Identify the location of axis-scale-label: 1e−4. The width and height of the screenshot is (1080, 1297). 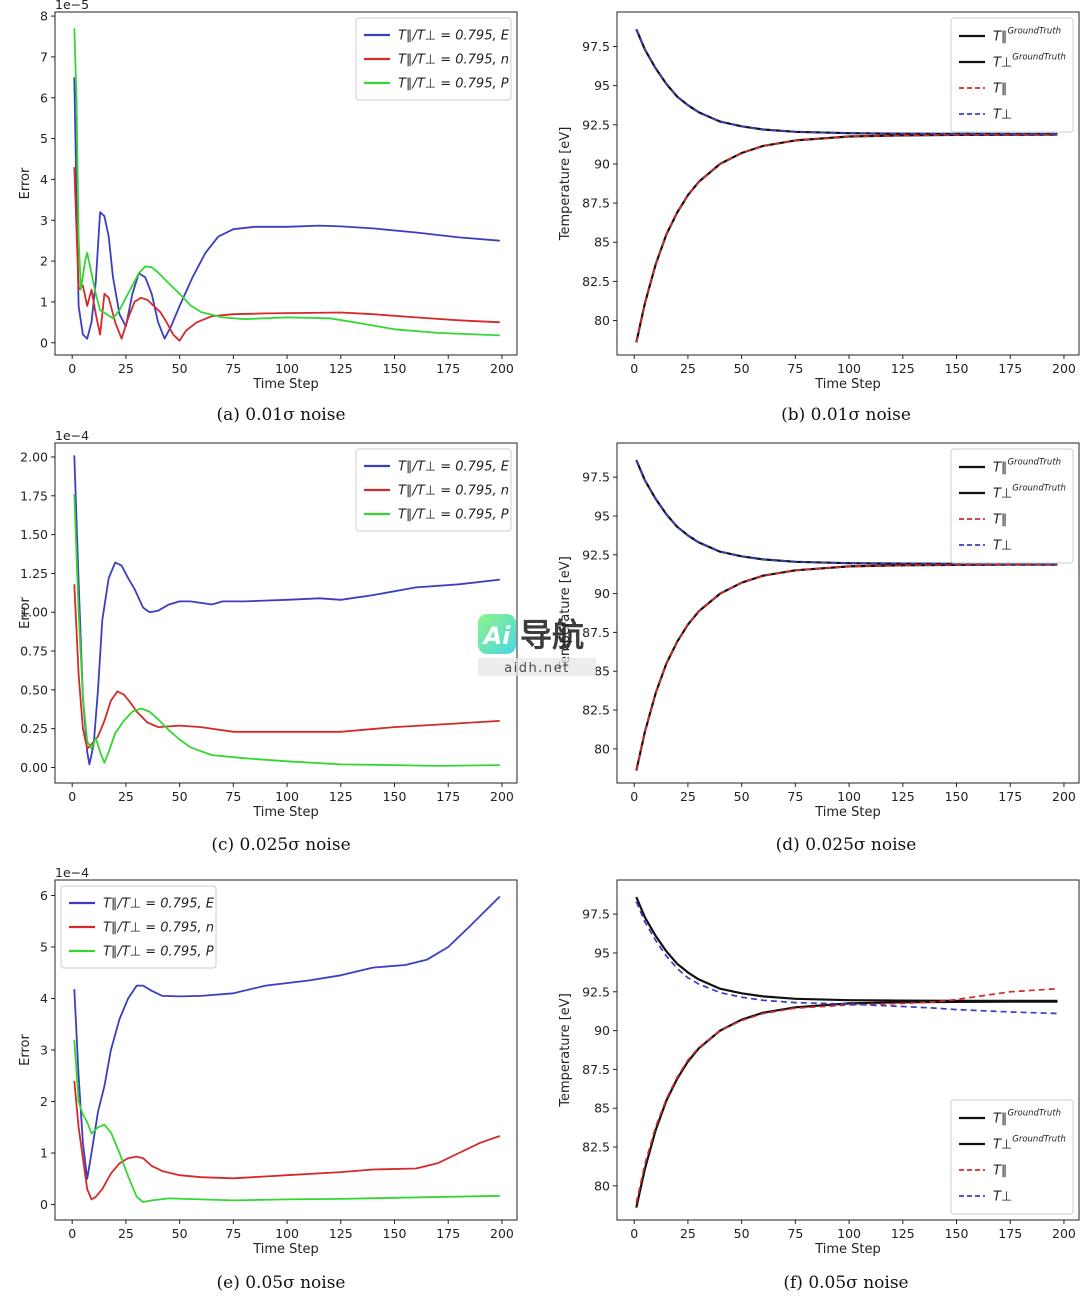
(72, 872).